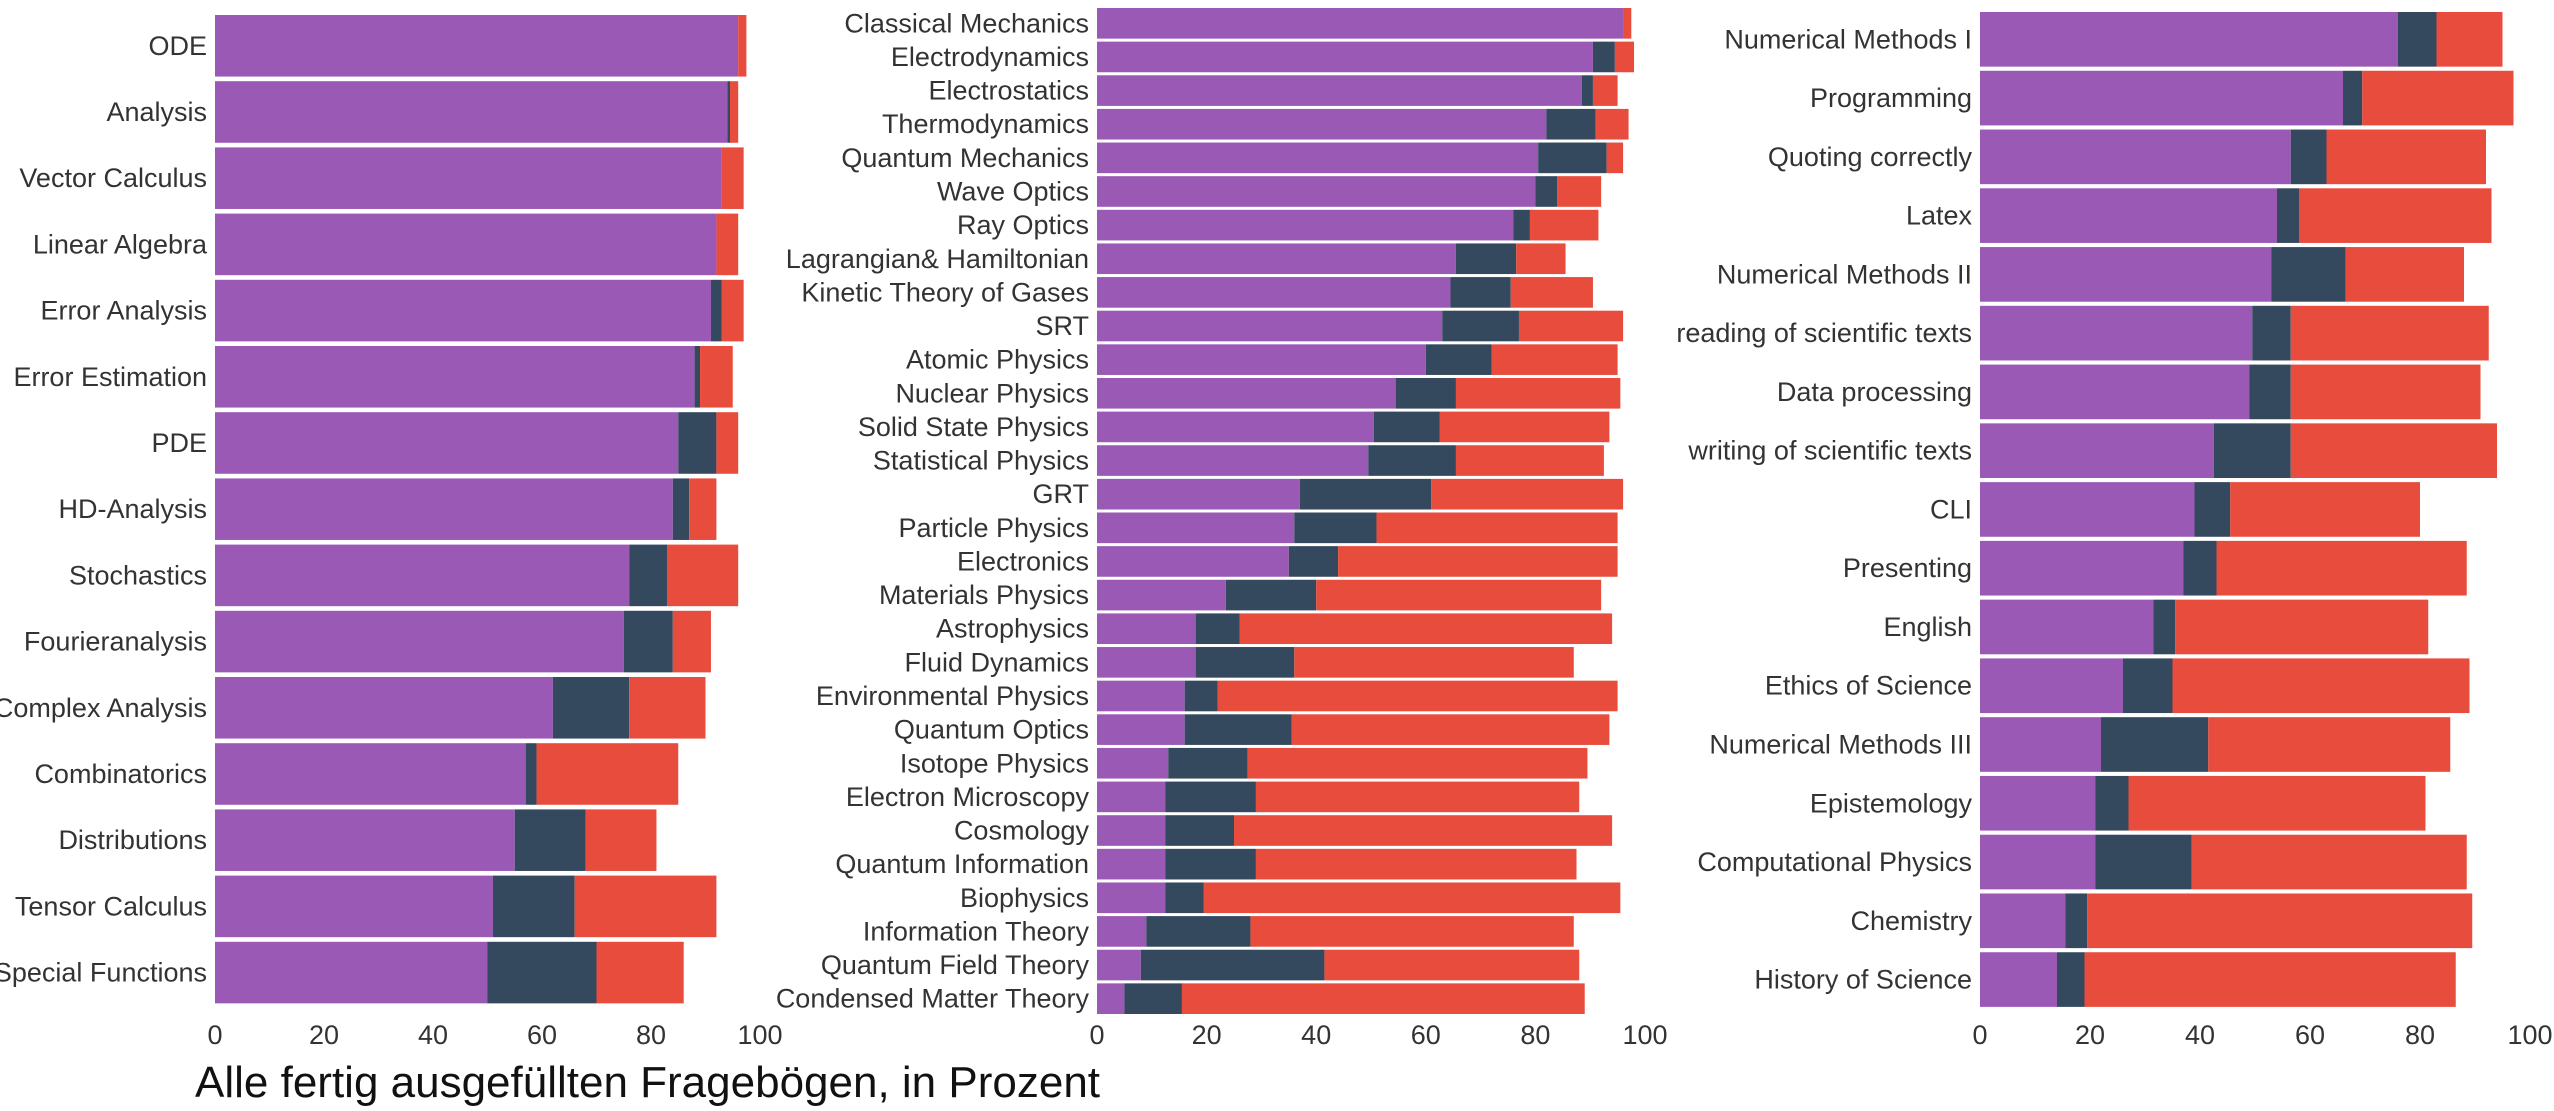 Image resolution: width=2554 pixels, height=1111 pixels. Describe the element at coordinates (973, 427) in the screenshot. I see `category-label: Solid State Physics` at that location.